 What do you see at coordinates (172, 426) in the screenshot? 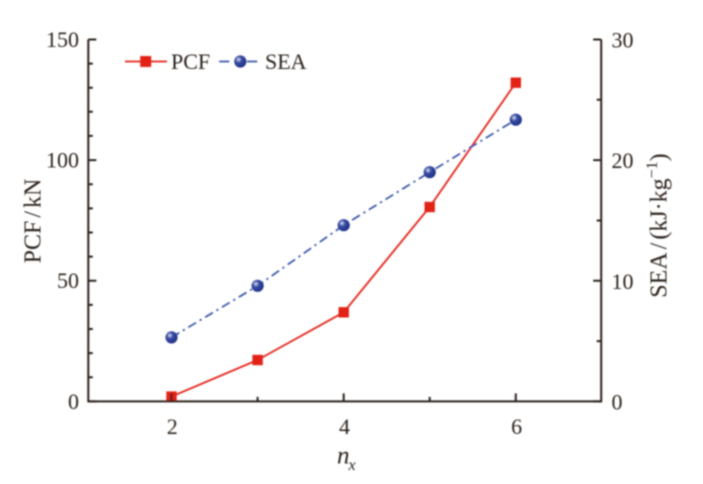
I see `svg-text: 2` at bounding box center [172, 426].